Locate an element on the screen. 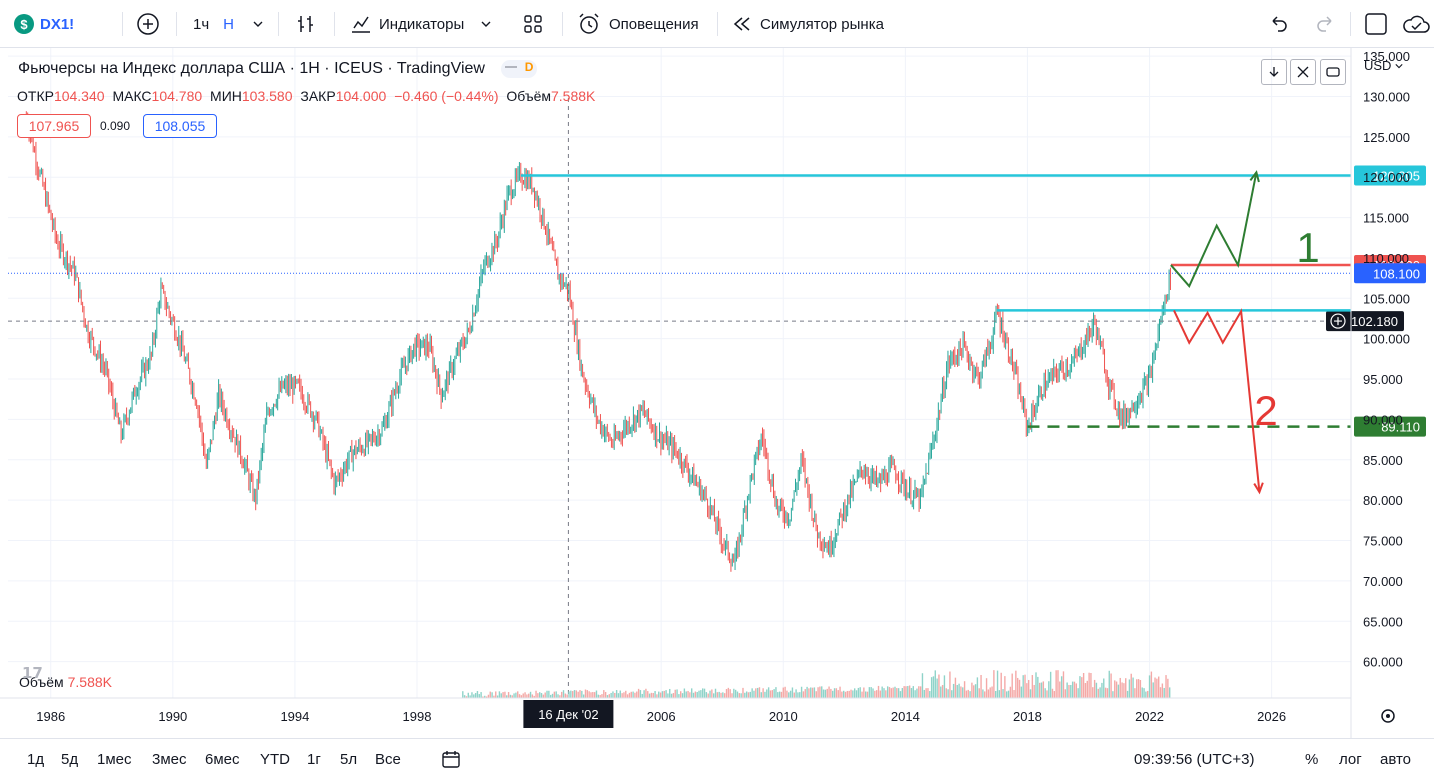 This screenshot has width=1434, height=779. y-tick-label: 115.000 is located at coordinates (1386, 218).